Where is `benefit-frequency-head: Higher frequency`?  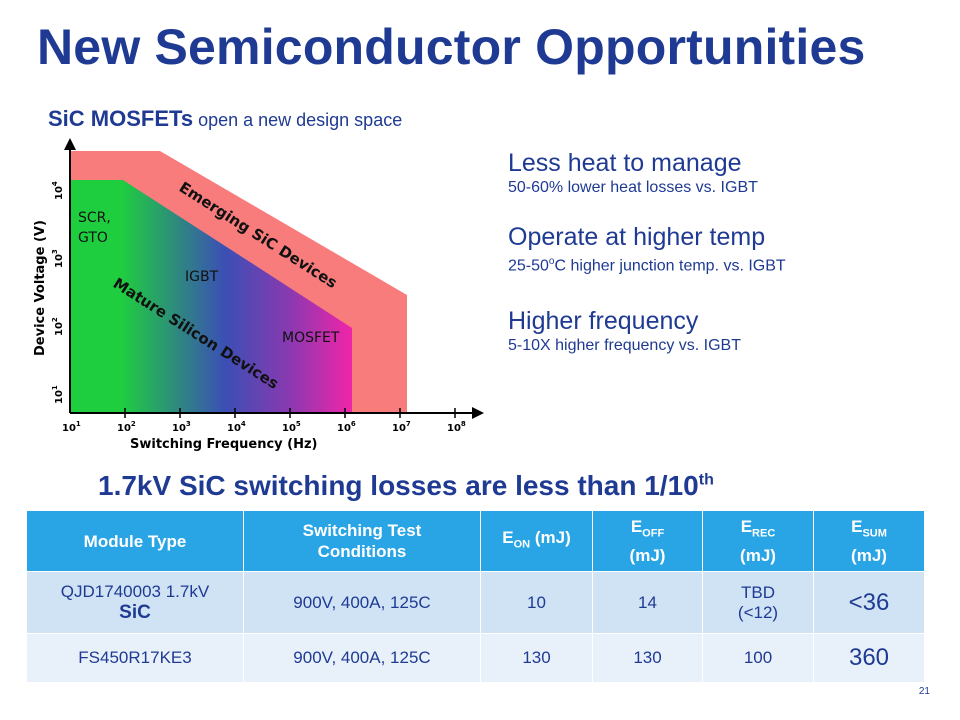 benefit-frequency-head: Higher frequency is located at coordinates (603, 321).